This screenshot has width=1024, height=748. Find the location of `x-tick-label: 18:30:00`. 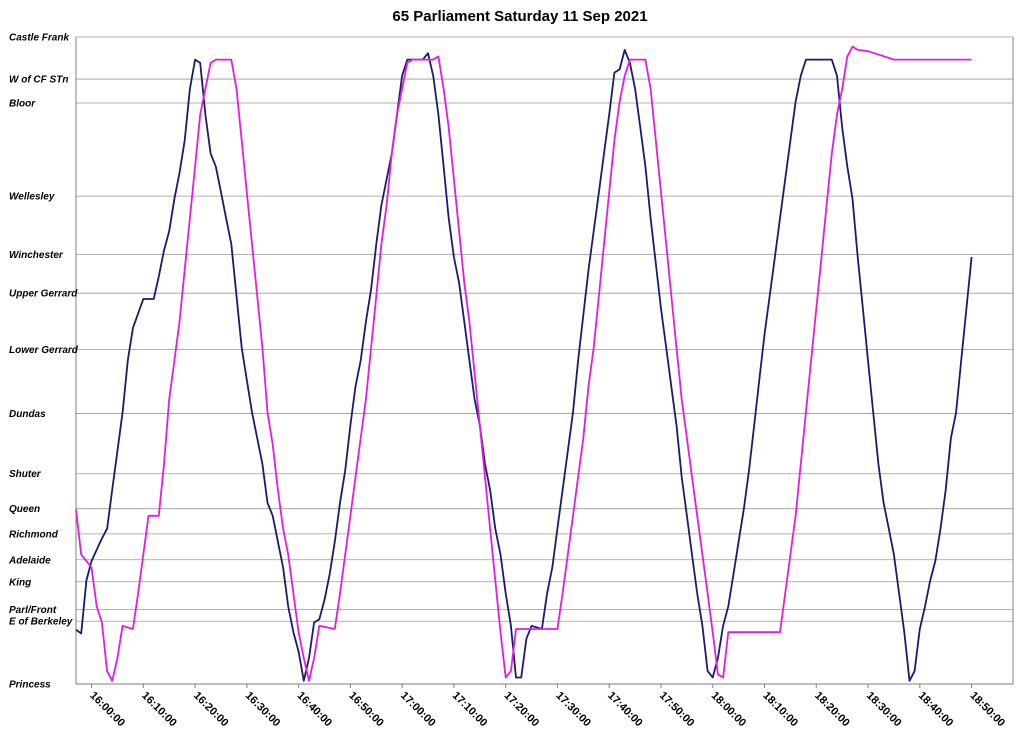

x-tick-label: 18:30:00 is located at coordinates (884, 710).